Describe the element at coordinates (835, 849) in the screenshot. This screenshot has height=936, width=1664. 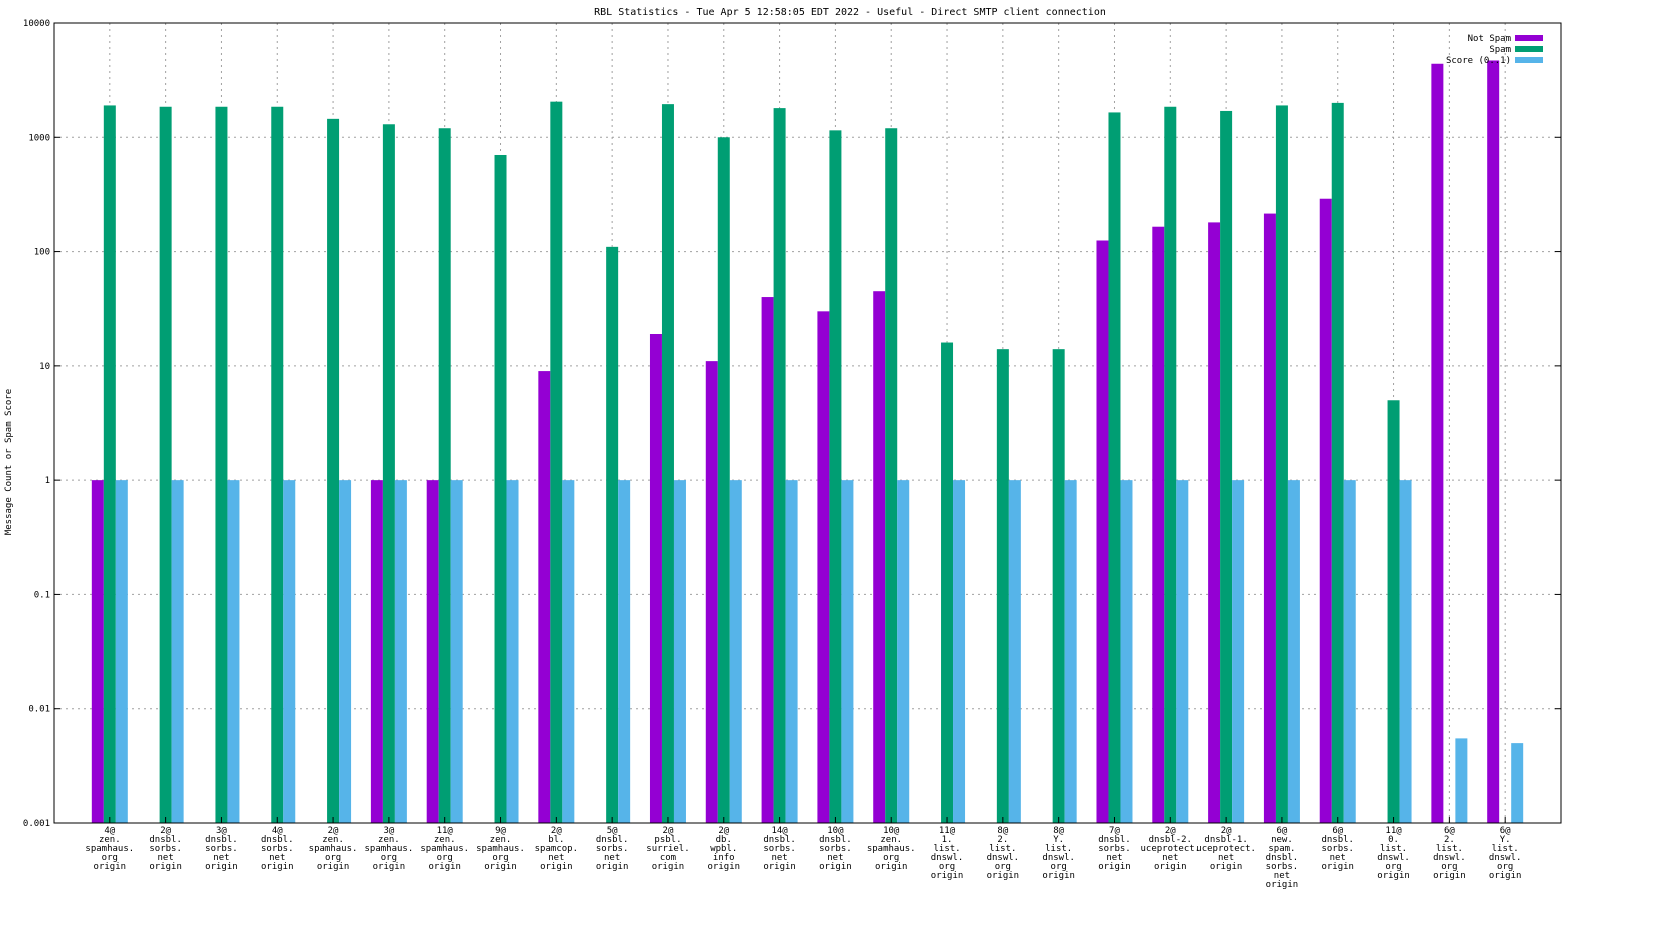
I see `x-tick-label: 10@ dnsbl. sorbs. net origin` at that location.